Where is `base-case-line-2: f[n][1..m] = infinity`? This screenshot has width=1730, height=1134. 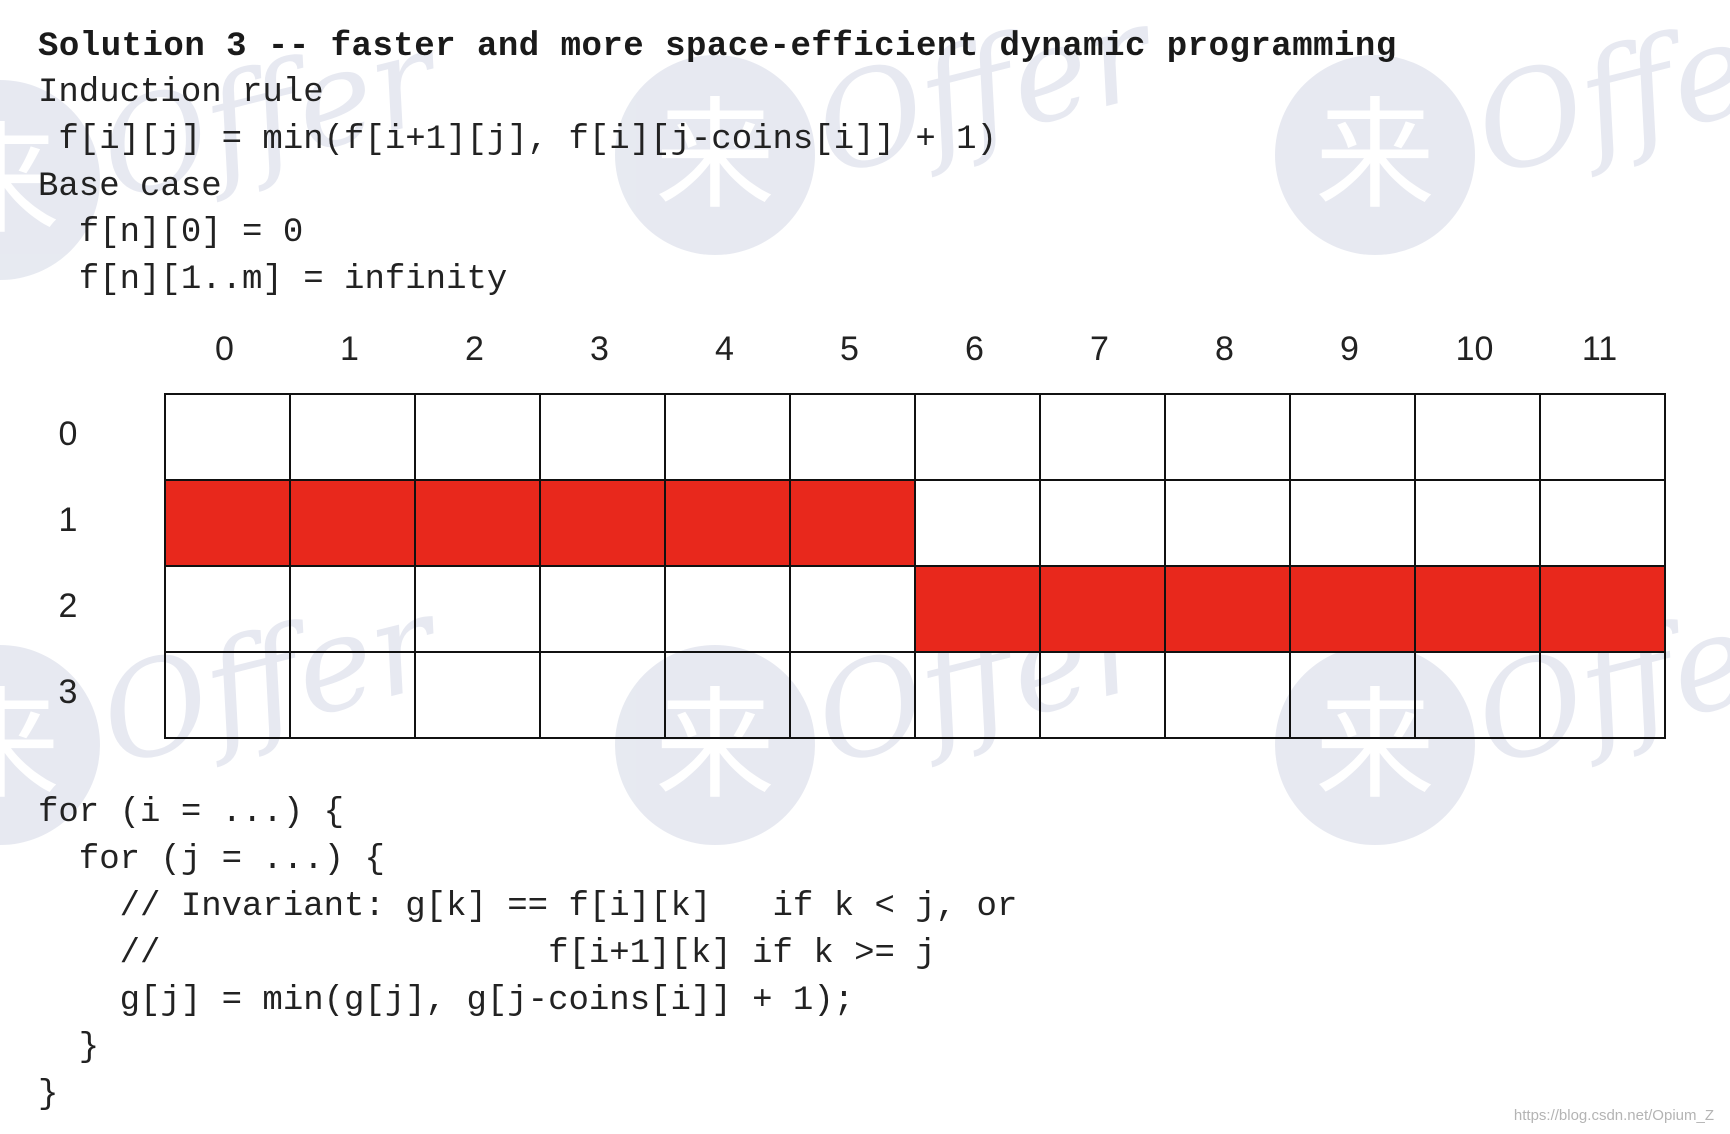 base-case-line-2: f[n][1..m] = infinity is located at coordinates (273, 280).